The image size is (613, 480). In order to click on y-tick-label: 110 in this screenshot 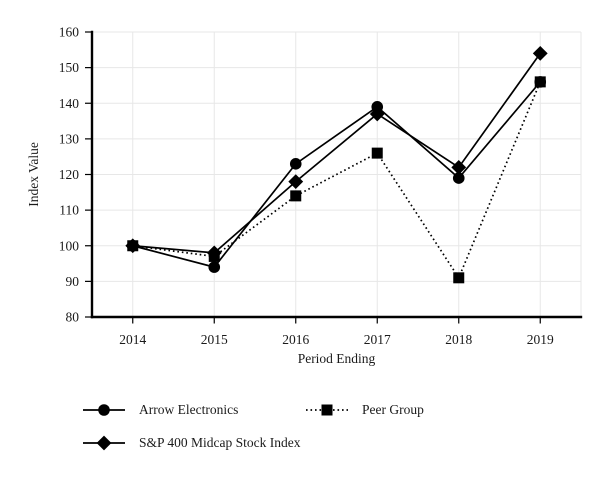, I will do `click(69, 210)`.